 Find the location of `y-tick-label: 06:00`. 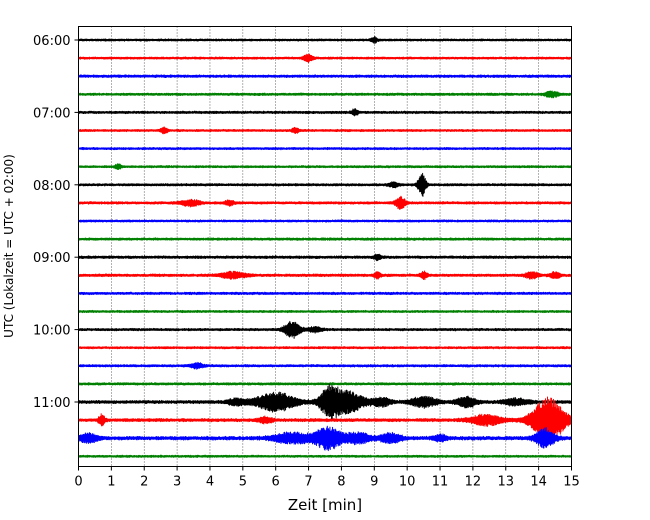

y-tick-label: 06:00 is located at coordinates (51, 41).